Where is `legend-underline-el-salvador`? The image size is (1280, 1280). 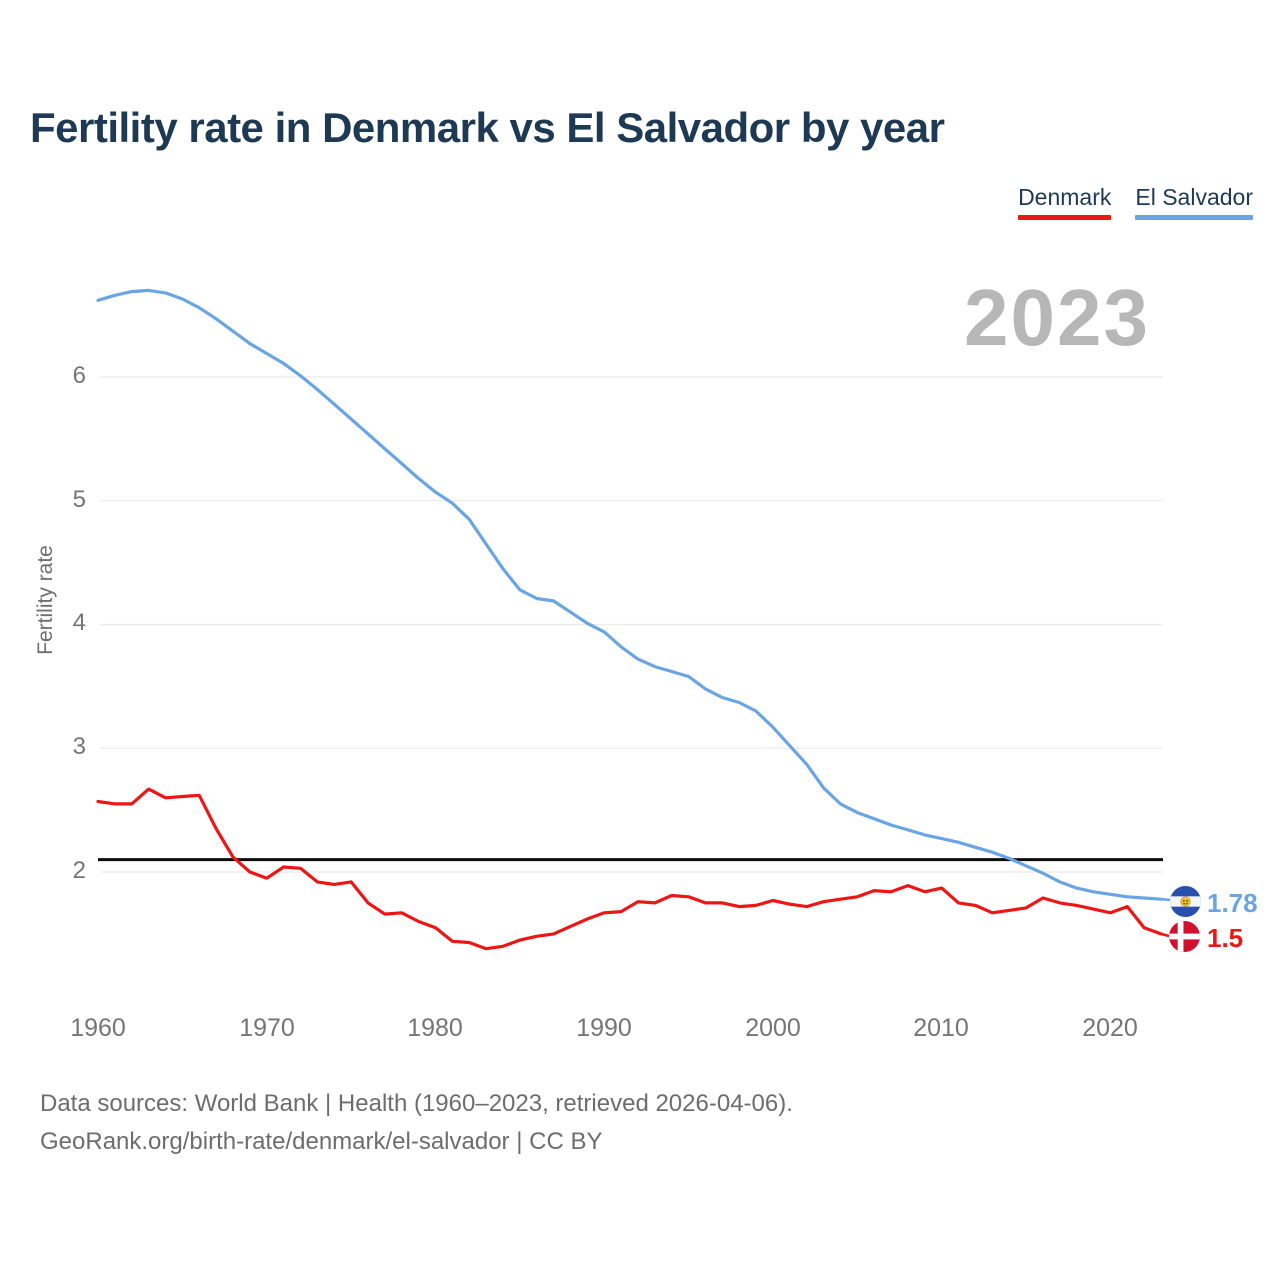 legend-underline-el-salvador is located at coordinates (1194, 217).